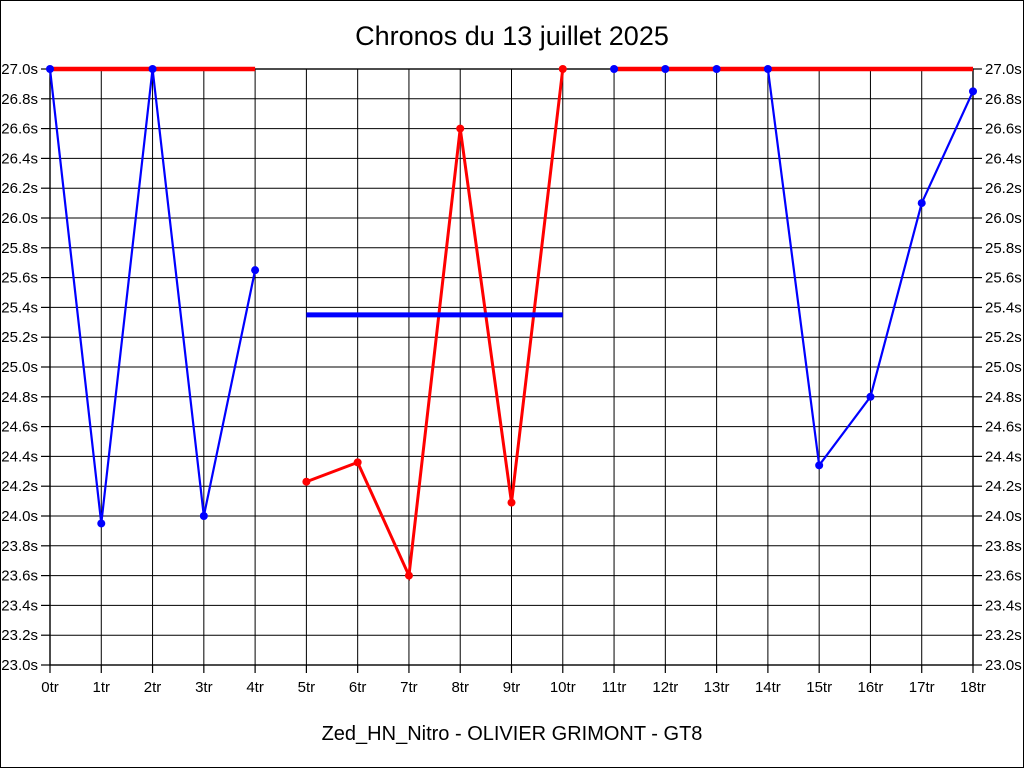 The image size is (1024, 768). Describe the element at coordinates (19, 188) in the screenshot. I see `y-tick-label-left: 26.2s` at that location.